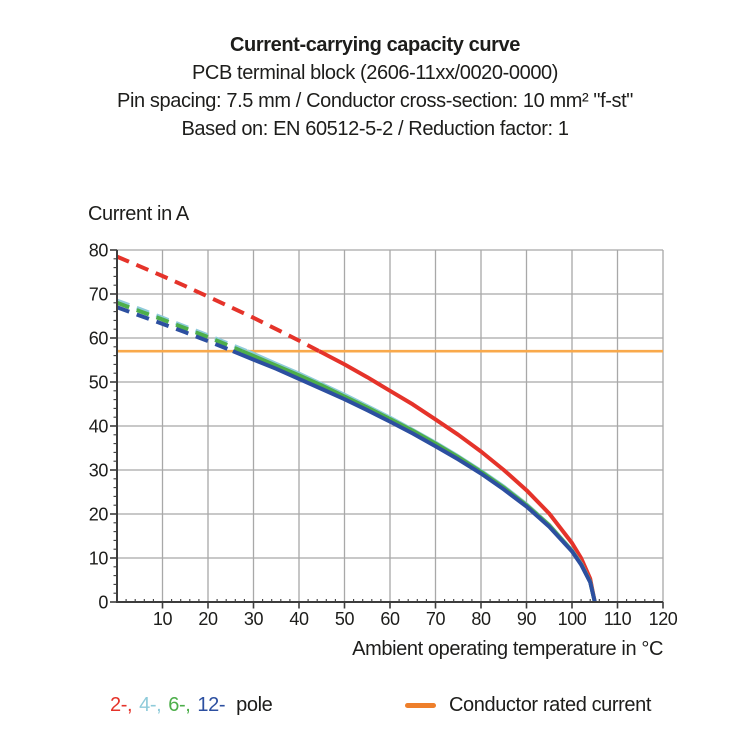 This screenshot has height=750, width=750. What do you see at coordinates (375, 73) in the screenshot?
I see `chart-subtitle-product: PCB terminal block (2606-11xx/0020-0000)` at bounding box center [375, 73].